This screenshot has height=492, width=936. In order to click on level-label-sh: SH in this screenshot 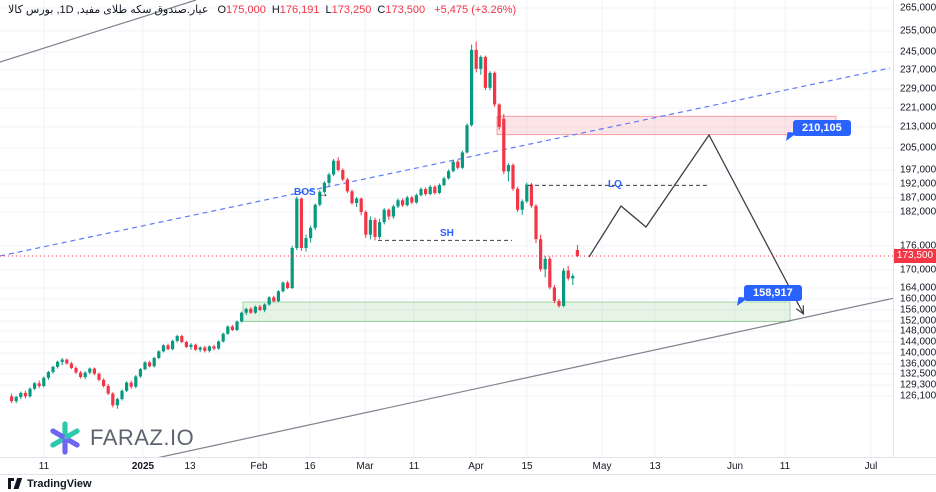, I will do `click(447, 234)`.